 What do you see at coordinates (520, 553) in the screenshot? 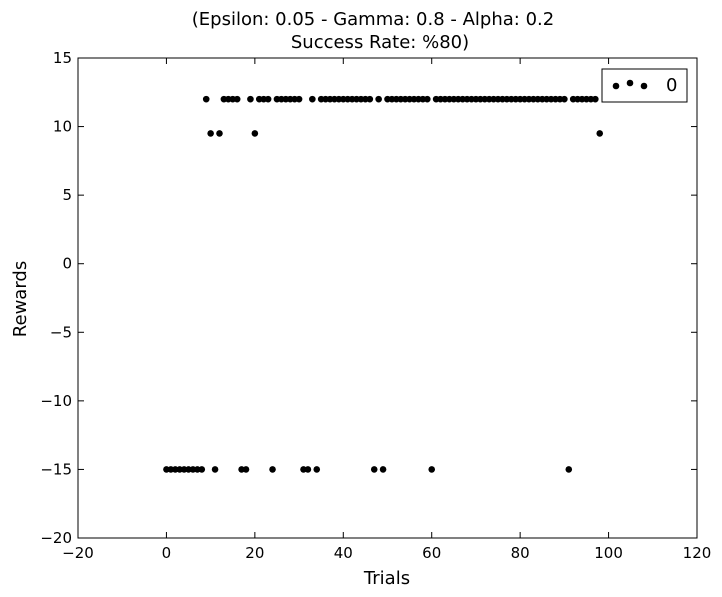
I see `x-tick-label: 80` at bounding box center [520, 553].